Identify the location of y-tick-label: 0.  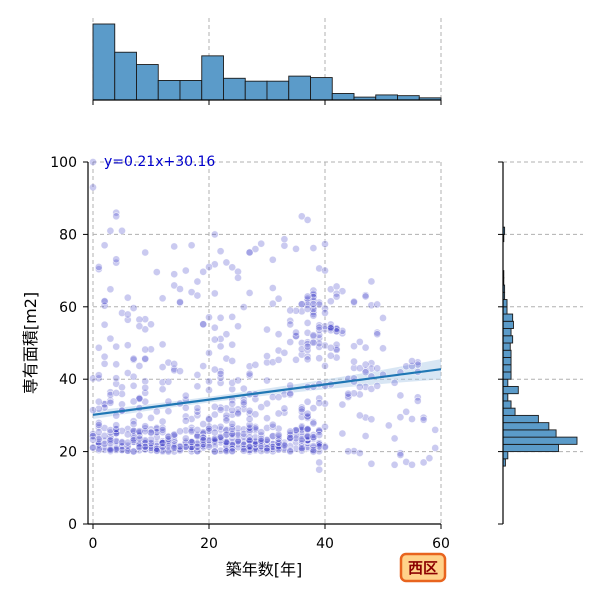
(72, 525).